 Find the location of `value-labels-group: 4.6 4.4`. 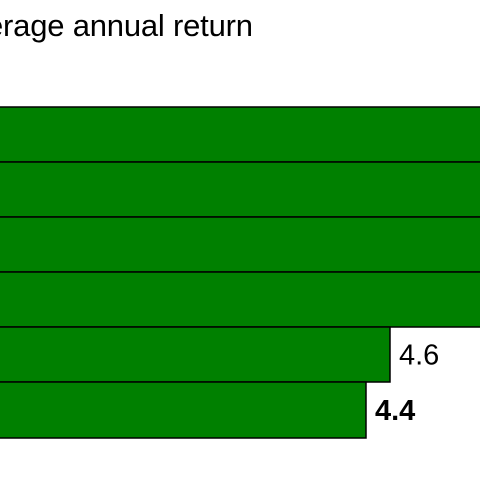

value-labels-group: 4.6 4.4 is located at coordinates (407, 384).